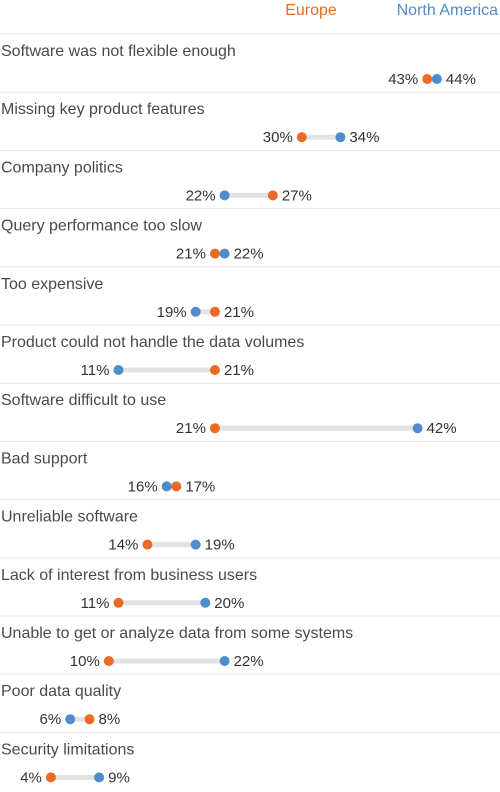  What do you see at coordinates (123, 545) in the screenshot?
I see `value-label-low: 14%` at bounding box center [123, 545].